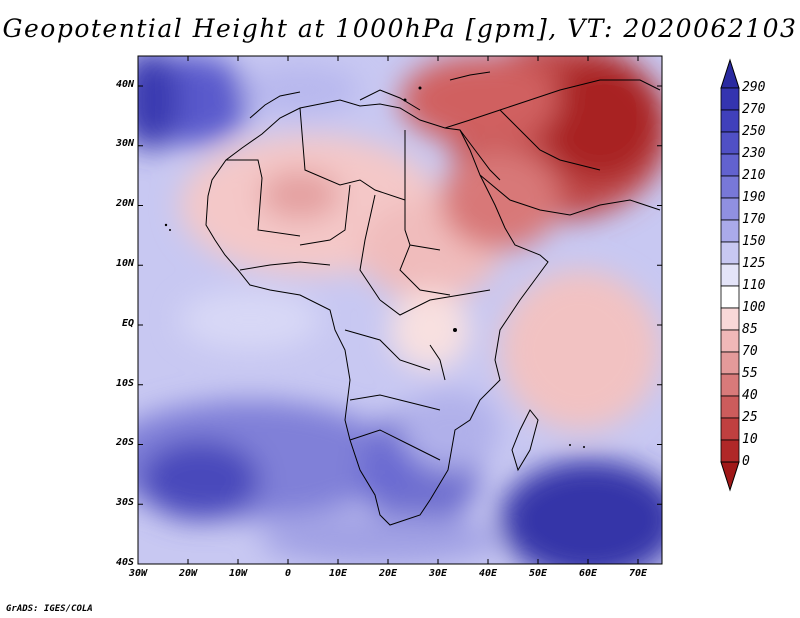  What do you see at coordinates (754, 87) in the screenshot?
I see `colorbar-label: 290` at bounding box center [754, 87].